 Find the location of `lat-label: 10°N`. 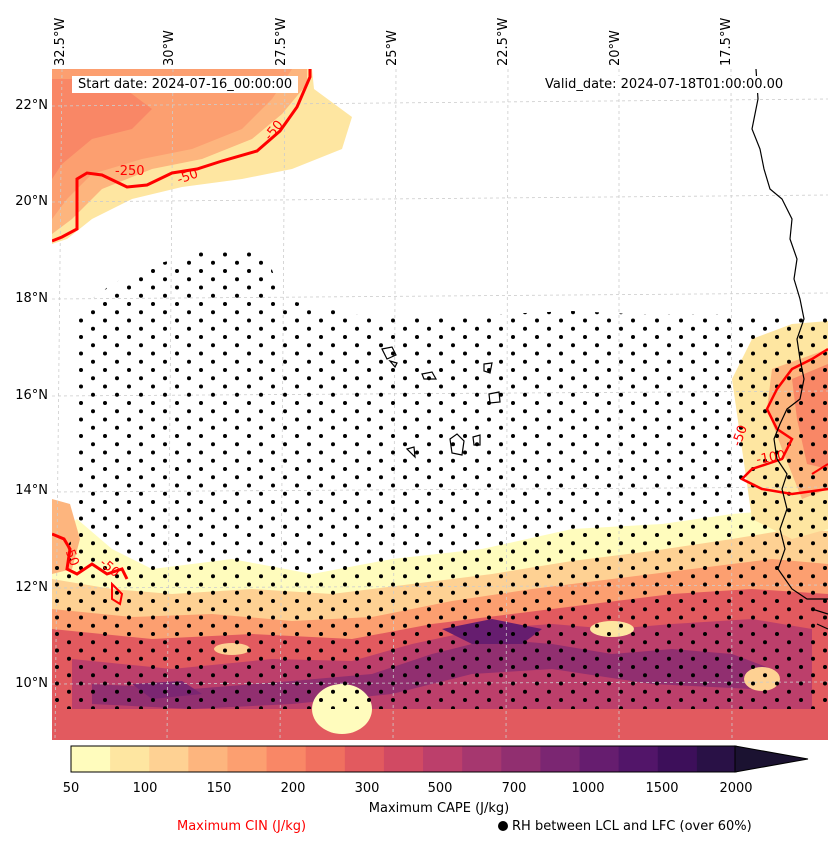

lat-label: 10°N is located at coordinates (31, 683).